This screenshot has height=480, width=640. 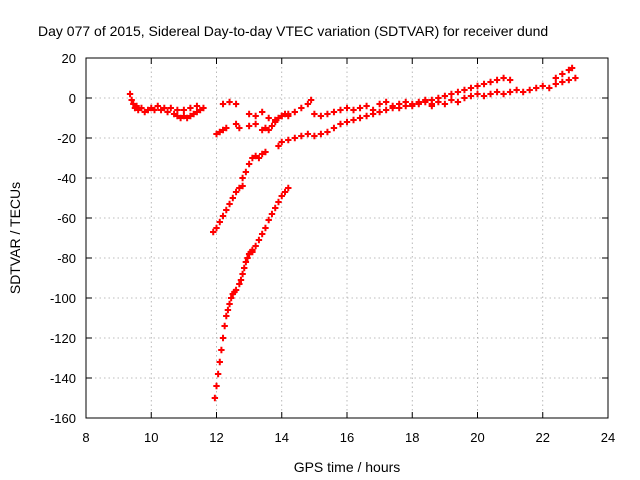 I want to click on y-axis-label: SDTVAR / TECUs, so click(x=15, y=238).